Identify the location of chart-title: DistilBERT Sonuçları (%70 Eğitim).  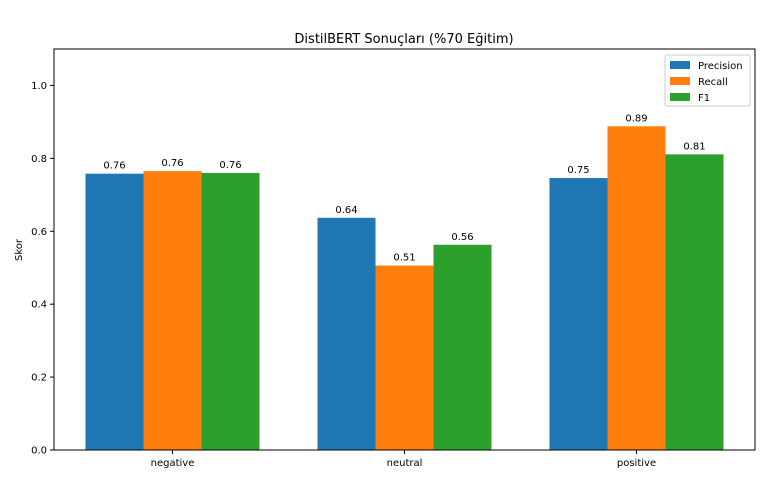
(403, 39).